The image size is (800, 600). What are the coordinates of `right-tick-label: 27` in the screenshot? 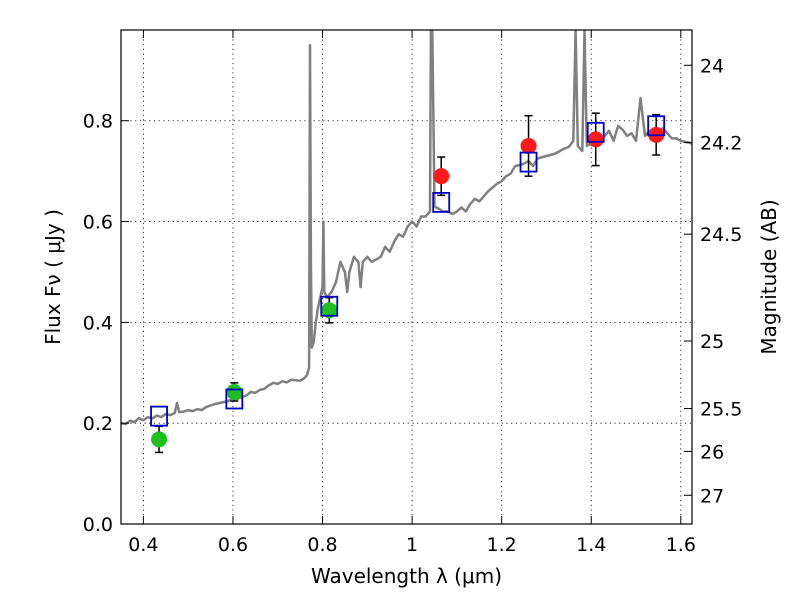 It's located at (712, 496).